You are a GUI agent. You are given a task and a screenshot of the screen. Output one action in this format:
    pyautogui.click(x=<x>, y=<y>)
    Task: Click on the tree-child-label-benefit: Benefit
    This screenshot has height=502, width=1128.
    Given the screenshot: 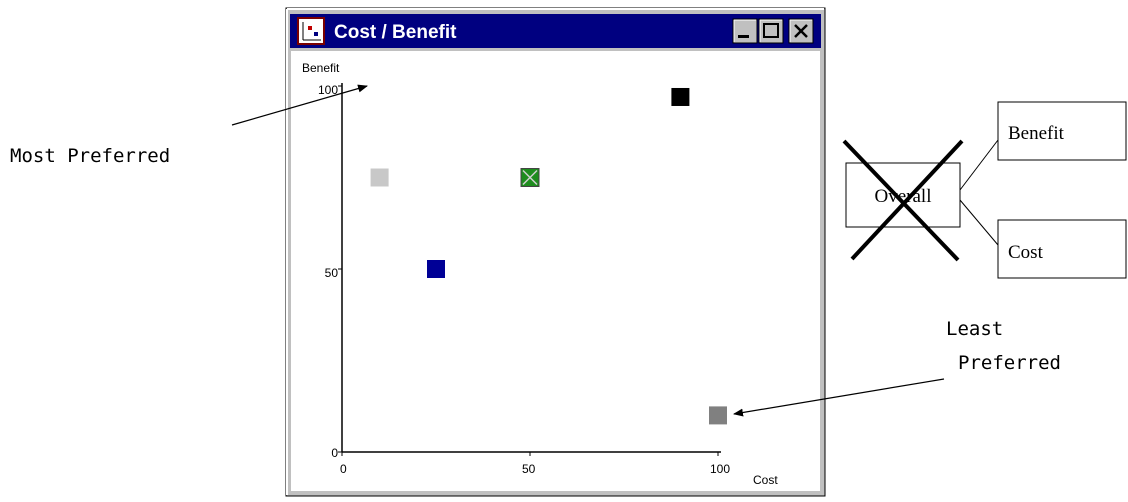 What is the action you would take?
    pyautogui.click(x=1036, y=133)
    